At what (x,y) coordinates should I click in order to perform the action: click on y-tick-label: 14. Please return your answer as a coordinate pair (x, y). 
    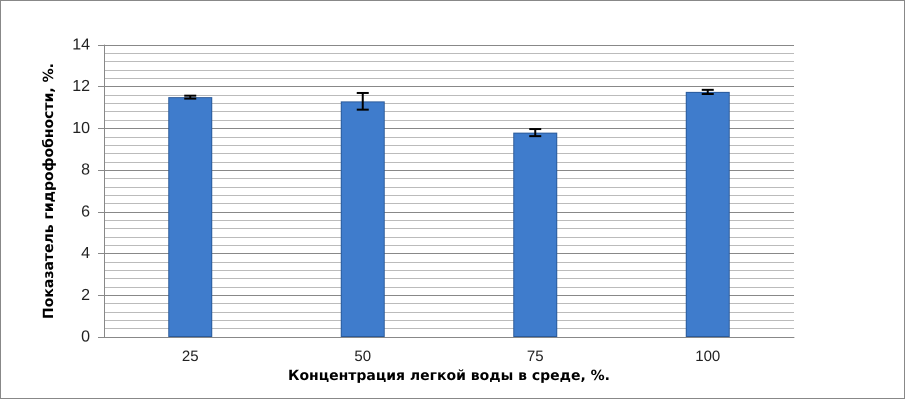
    Looking at the image, I should click on (81, 45).